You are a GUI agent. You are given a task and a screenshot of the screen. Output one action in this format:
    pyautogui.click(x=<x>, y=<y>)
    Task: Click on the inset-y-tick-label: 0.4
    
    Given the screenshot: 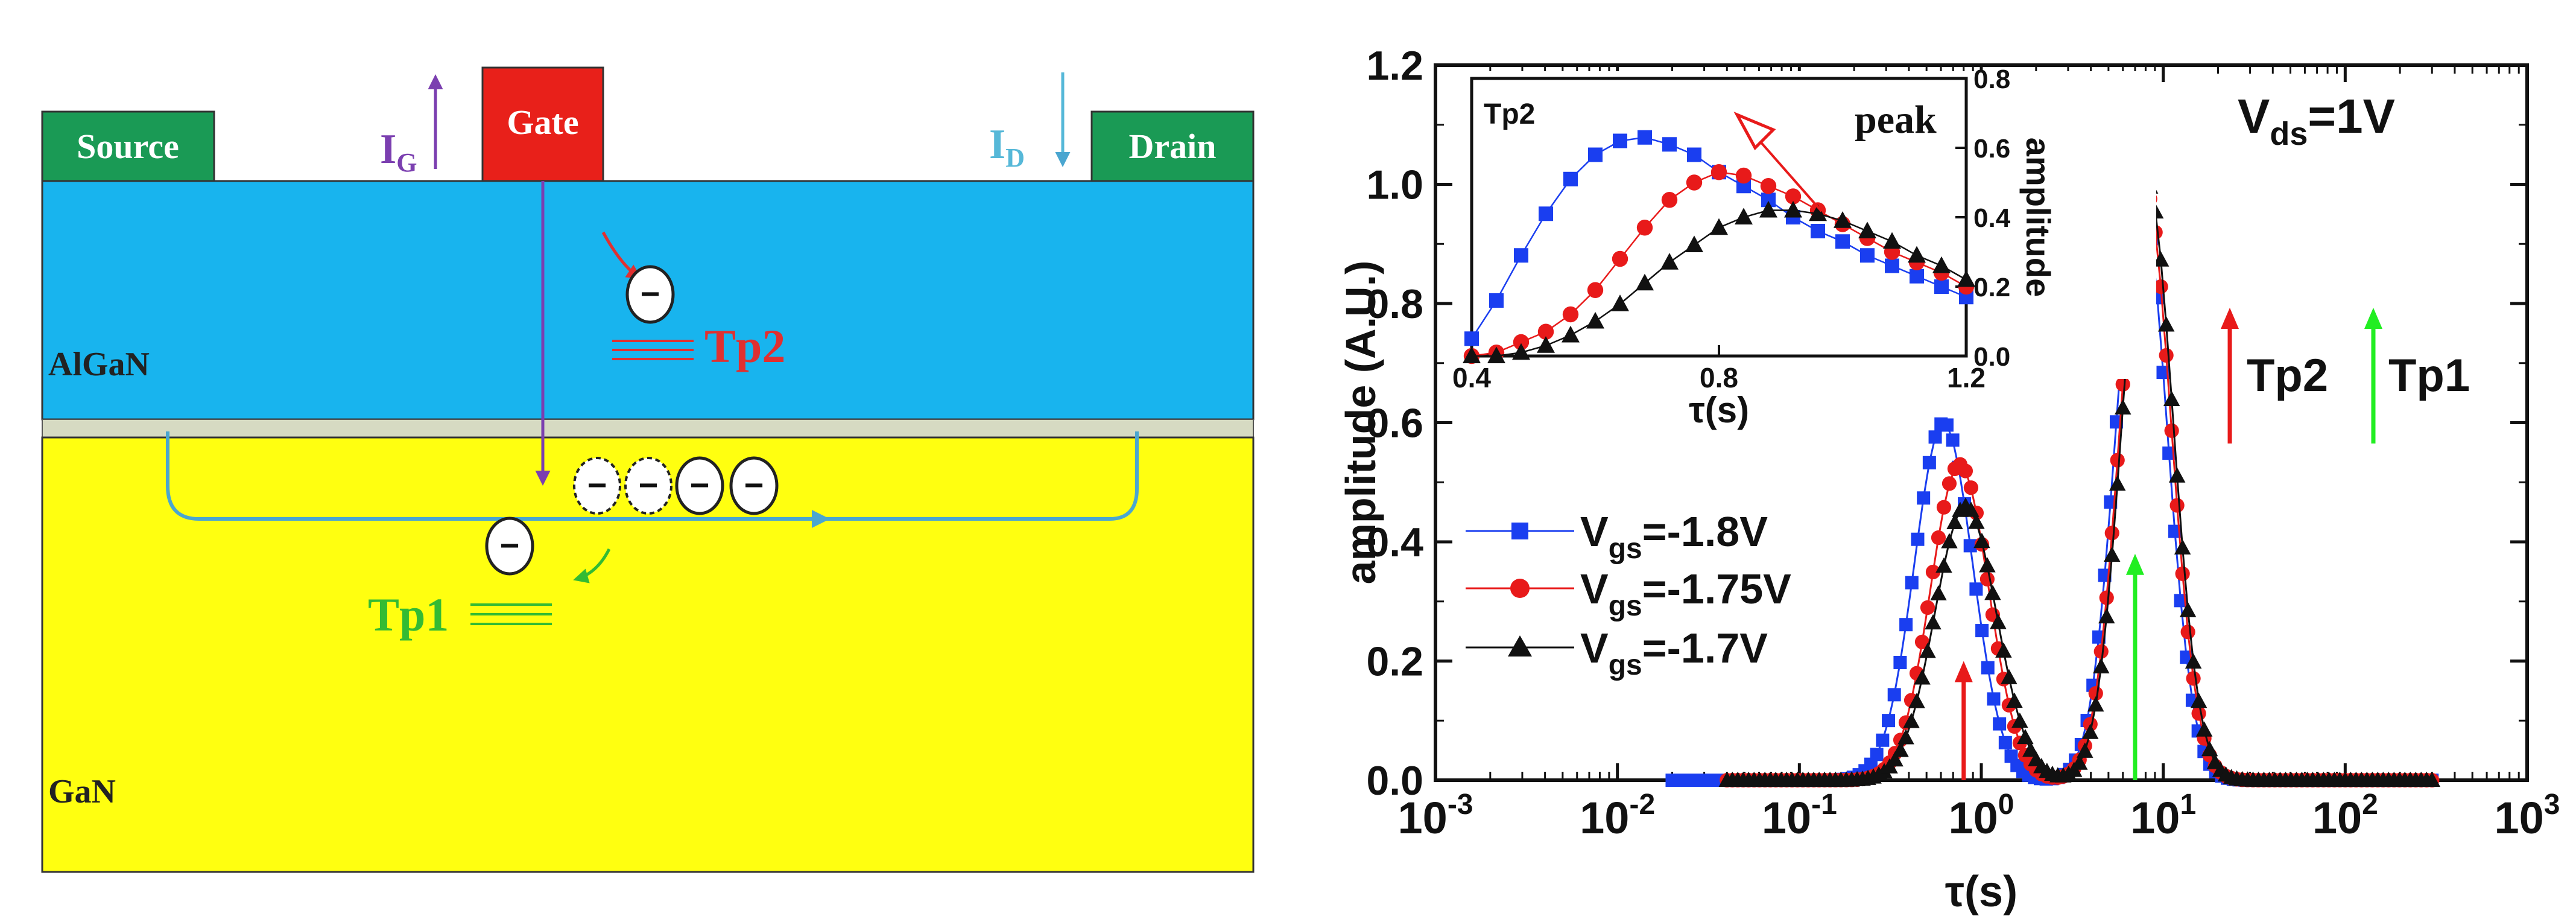 What is the action you would take?
    pyautogui.click(x=1992, y=218)
    